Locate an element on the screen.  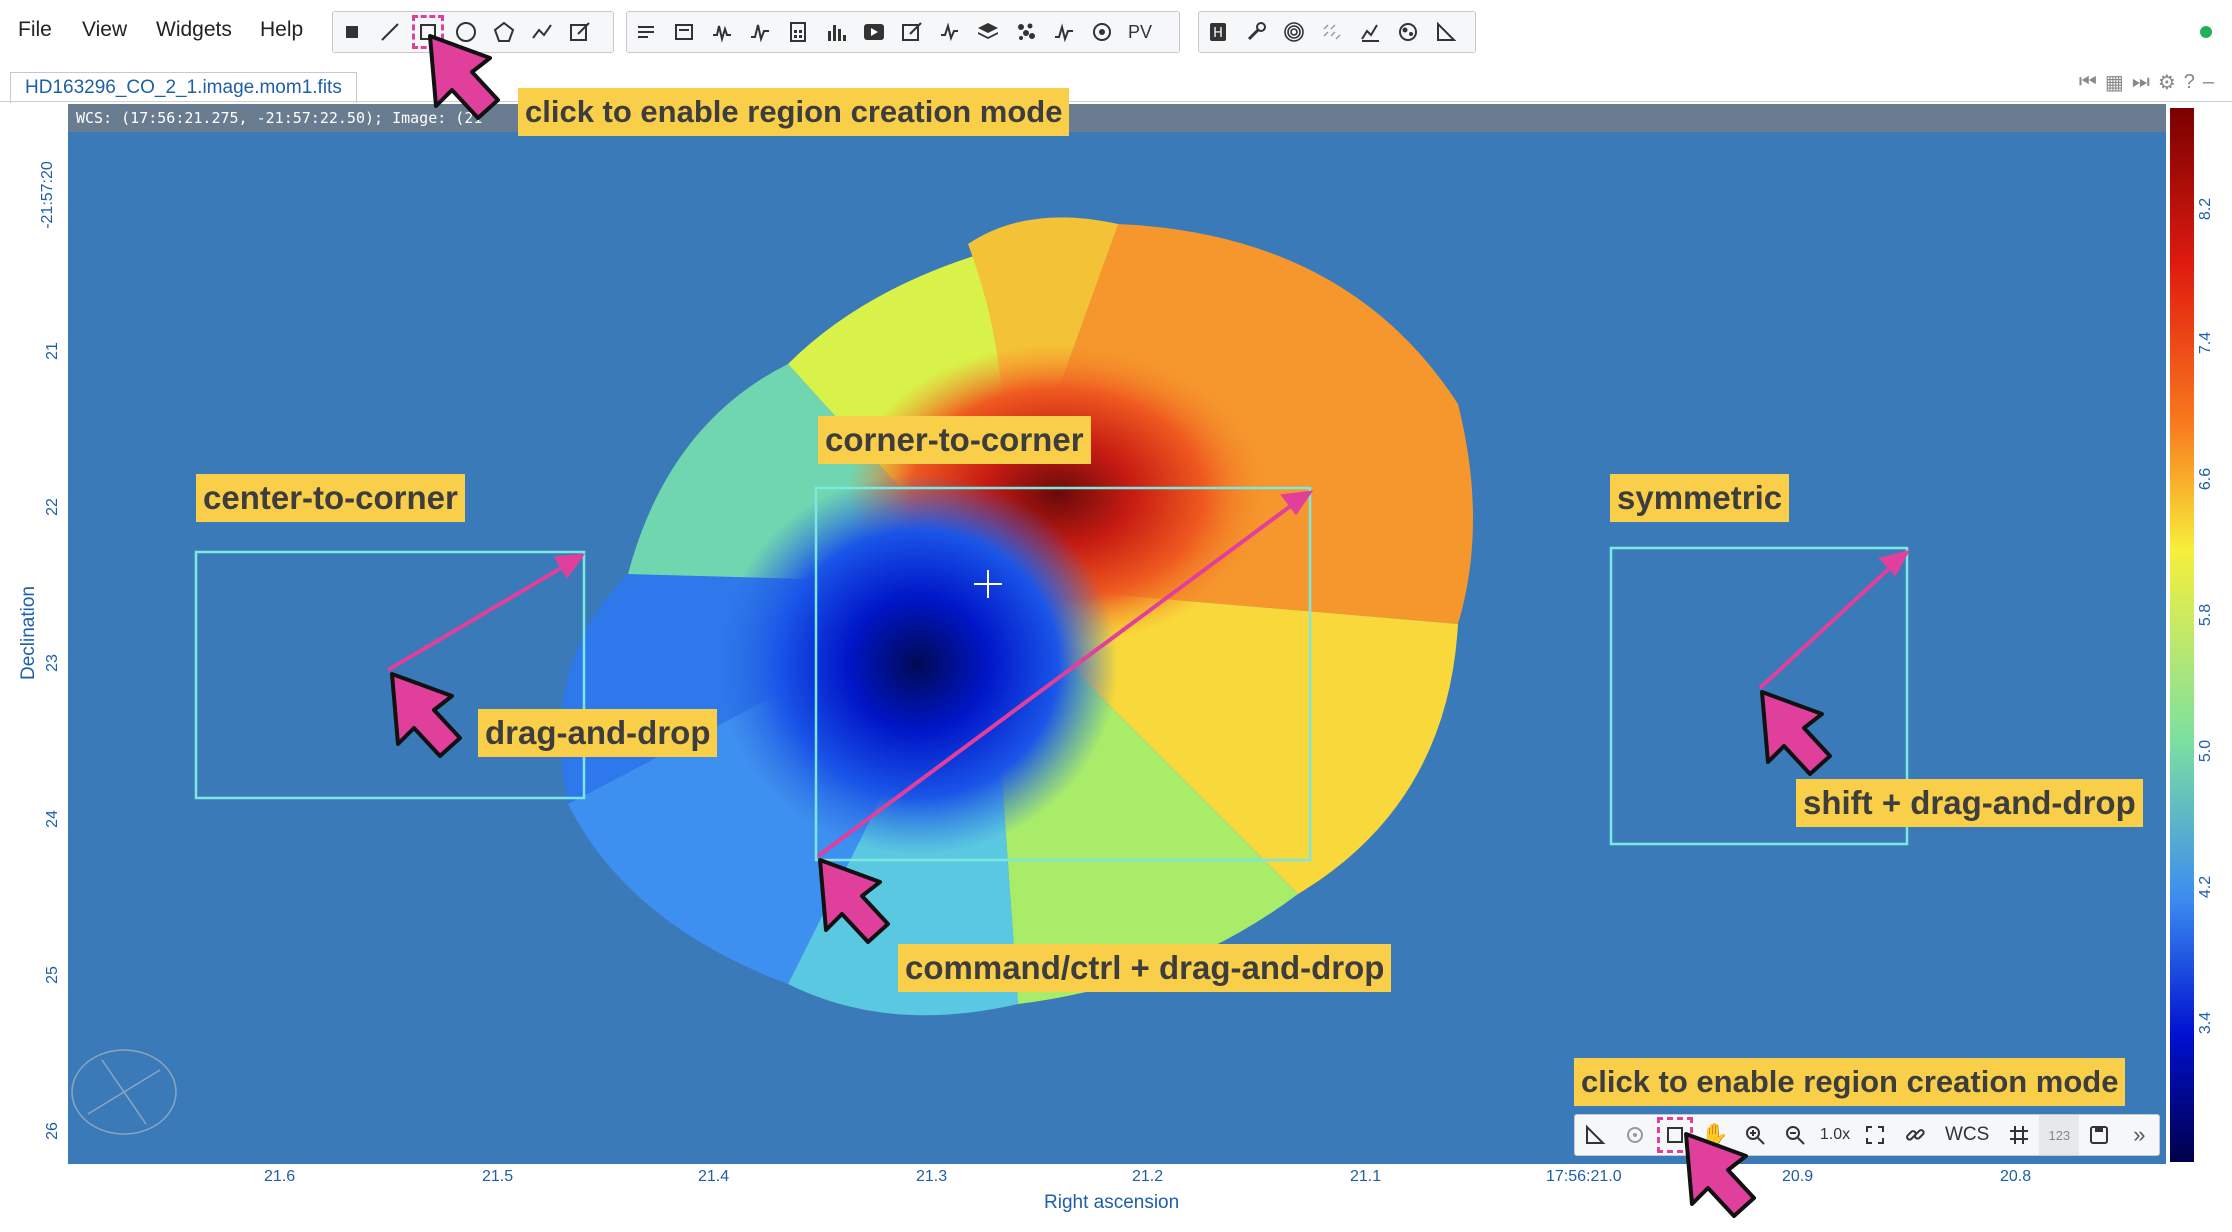
catalog-icon is located at coordinates (1026, 32).